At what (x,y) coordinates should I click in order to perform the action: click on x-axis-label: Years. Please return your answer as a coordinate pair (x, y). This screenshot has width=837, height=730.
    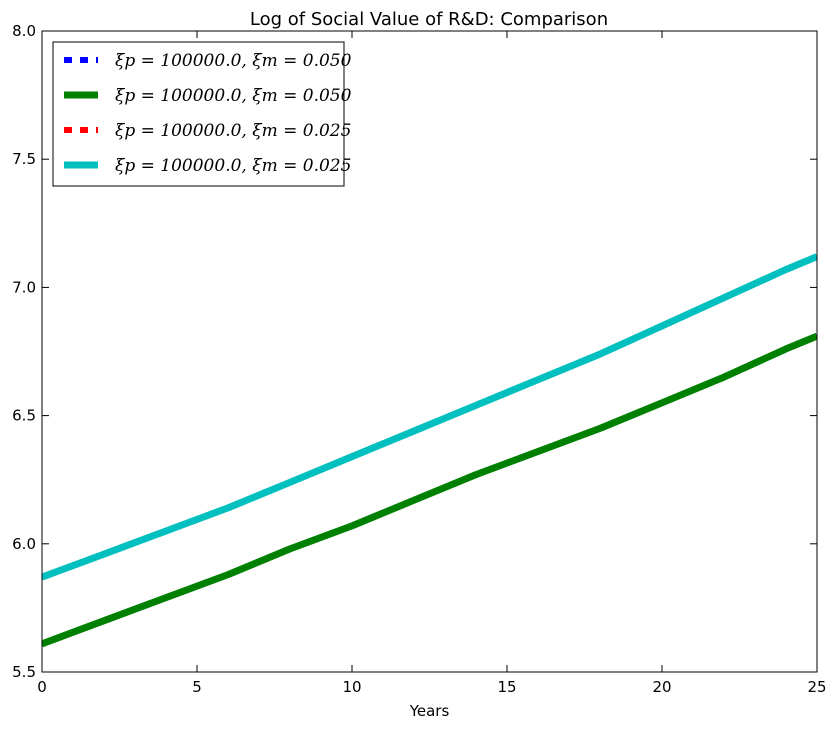
    Looking at the image, I should click on (429, 711).